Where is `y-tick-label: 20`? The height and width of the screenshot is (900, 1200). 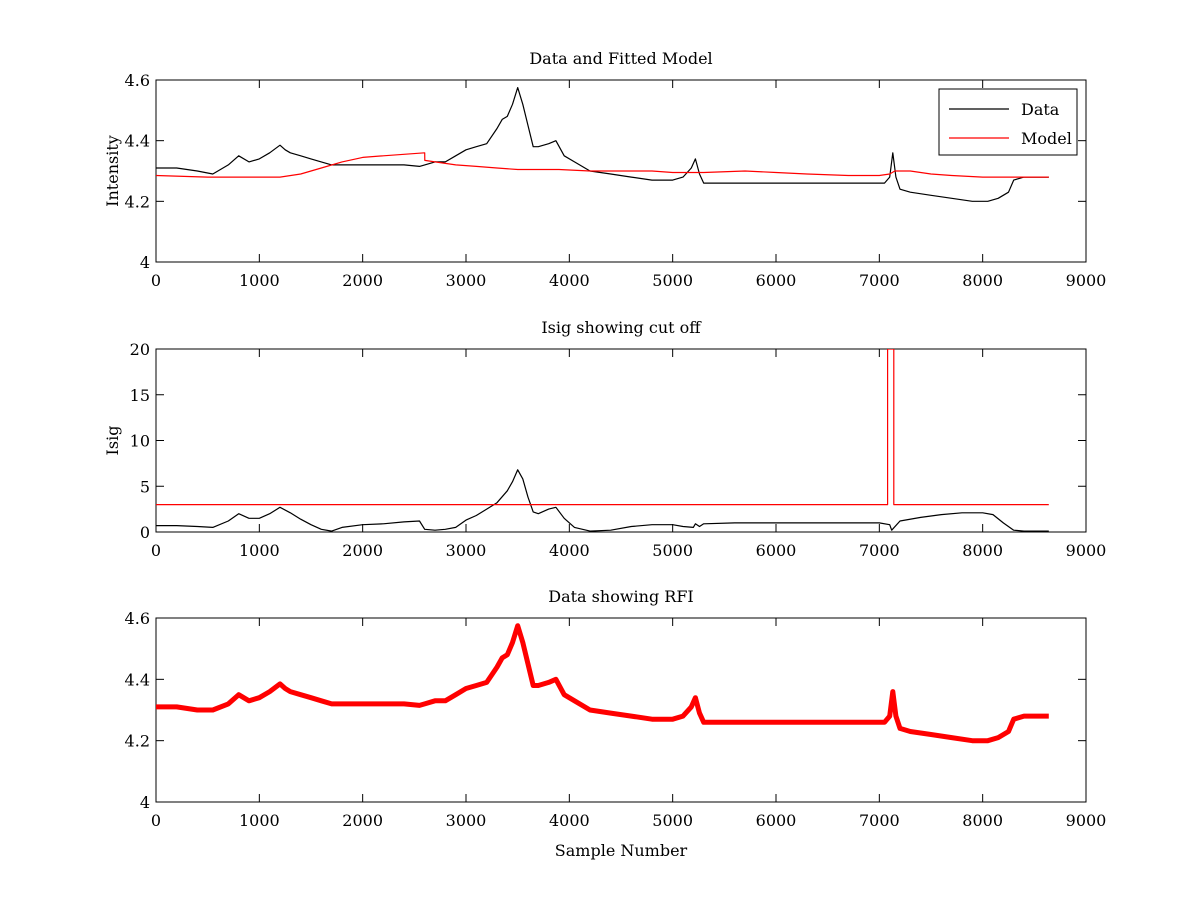
y-tick-label: 20 is located at coordinates (140, 349).